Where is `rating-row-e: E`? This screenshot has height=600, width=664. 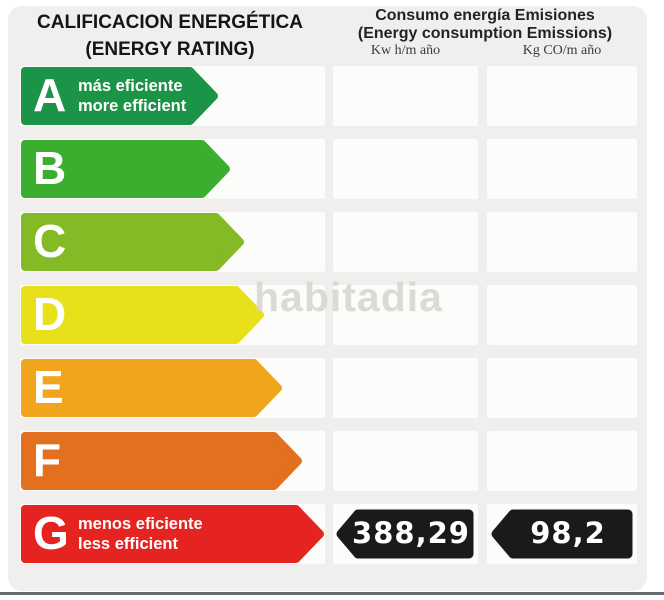
rating-row-e: E is located at coordinates (327, 388).